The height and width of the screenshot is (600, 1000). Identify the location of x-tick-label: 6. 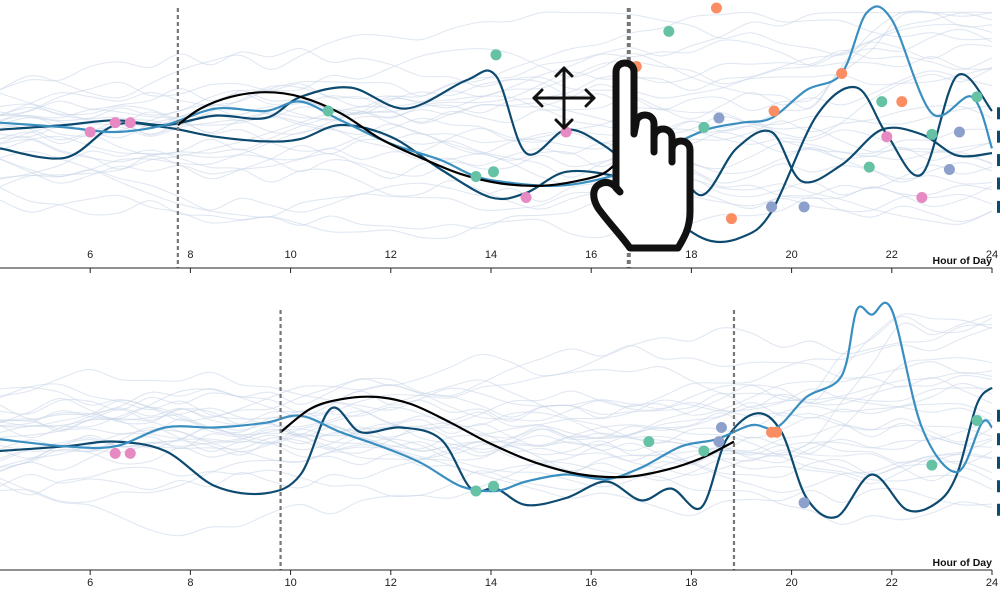
(90, 255).